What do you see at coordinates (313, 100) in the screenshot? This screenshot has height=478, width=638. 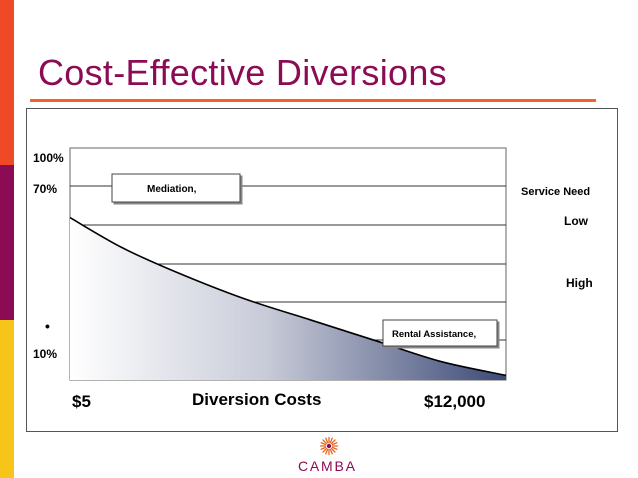 I see `title-divider` at bounding box center [313, 100].